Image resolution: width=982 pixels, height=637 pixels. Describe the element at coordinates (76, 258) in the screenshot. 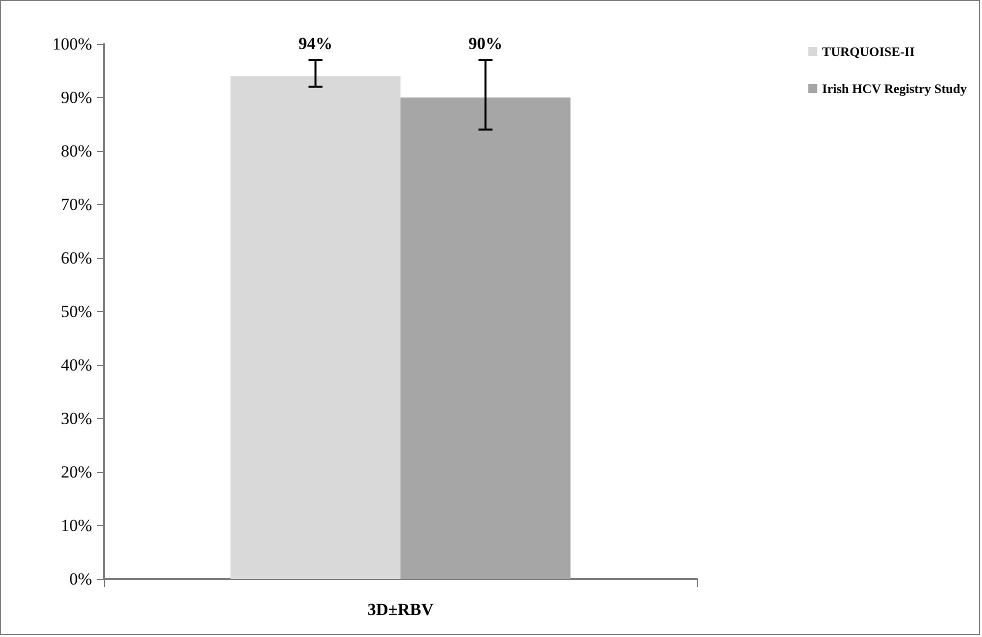

I see `y-tick-label: 60%` at that location.